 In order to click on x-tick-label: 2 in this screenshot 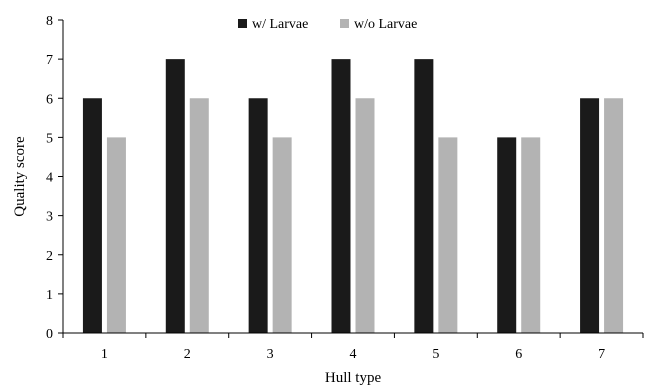, I will do `click(187, 354)`.